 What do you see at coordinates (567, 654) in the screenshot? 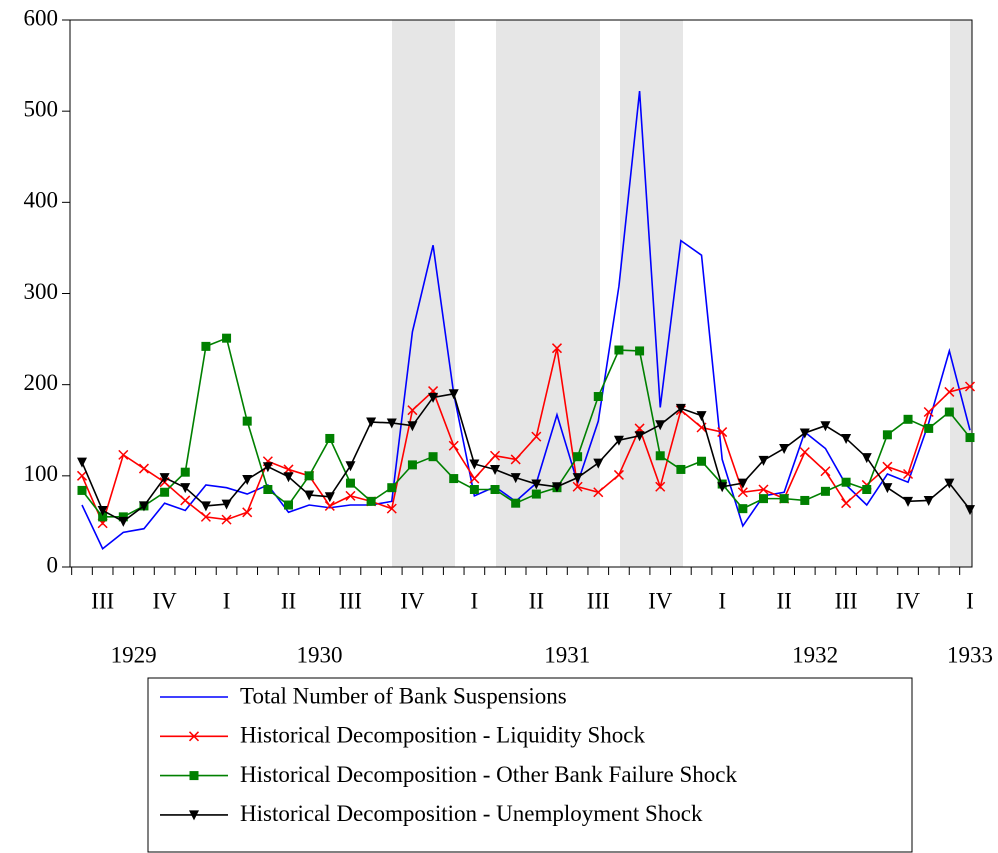
I see `year-label: 1931` at bounding box center [567, 654].